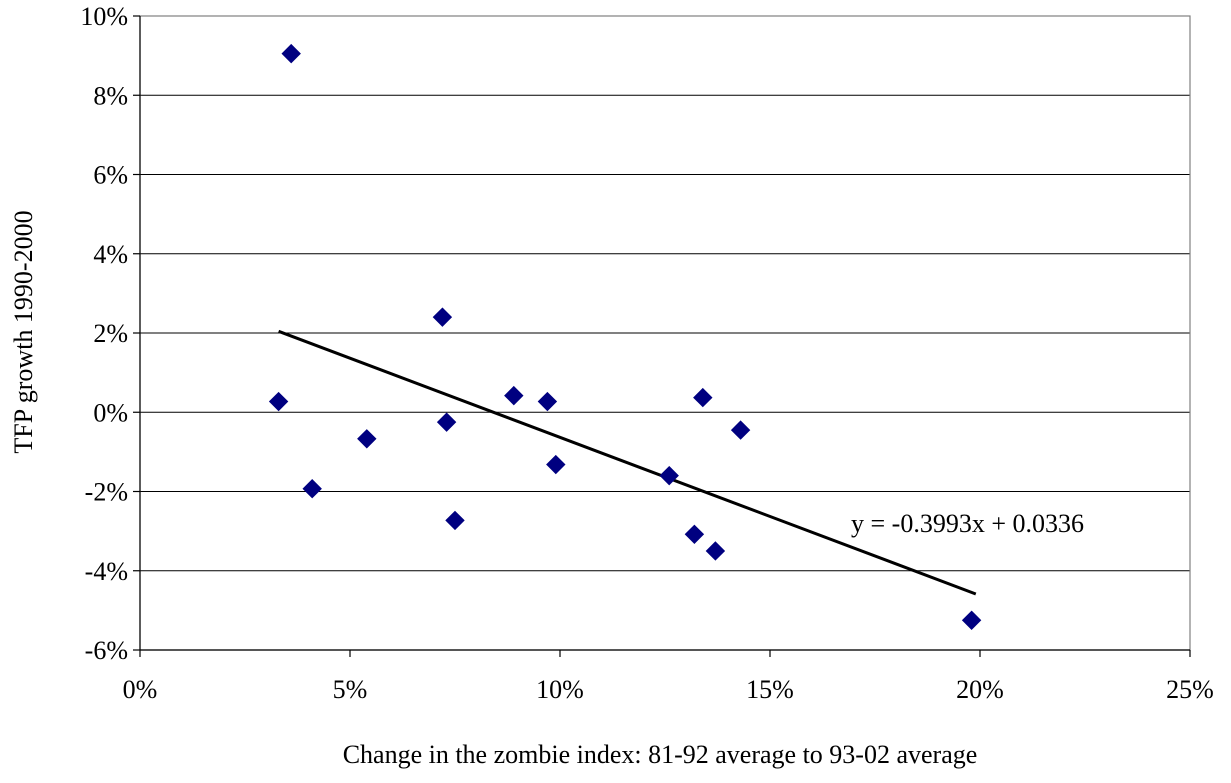 The image size is (1231, 783). Describe the element at coordinates (106, 650) in the screenshot. I see `y-tick-label: -6%` at that location.